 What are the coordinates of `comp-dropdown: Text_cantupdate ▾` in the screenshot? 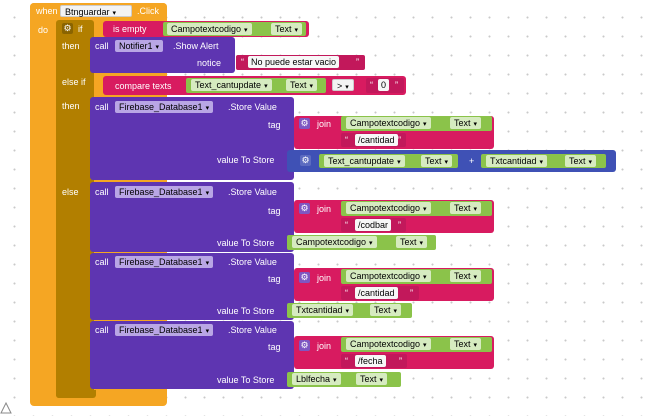 It's located at (364, 161).